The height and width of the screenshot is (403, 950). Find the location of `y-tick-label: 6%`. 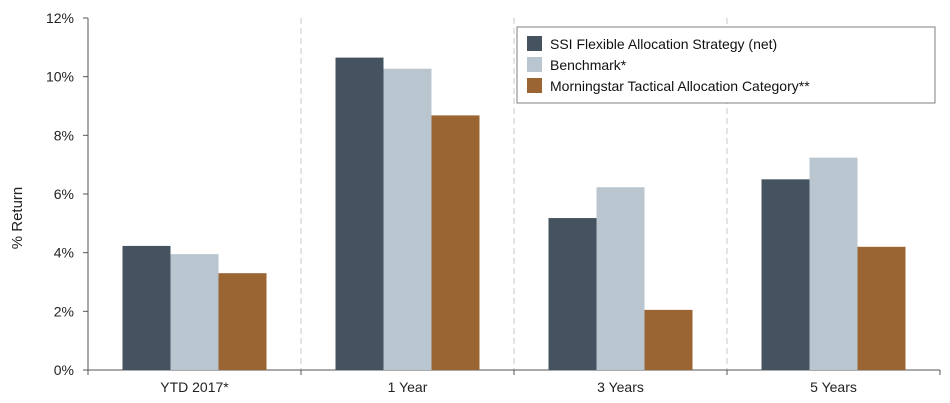

y-tick-label: 6% is located at coordinates (64, 194).